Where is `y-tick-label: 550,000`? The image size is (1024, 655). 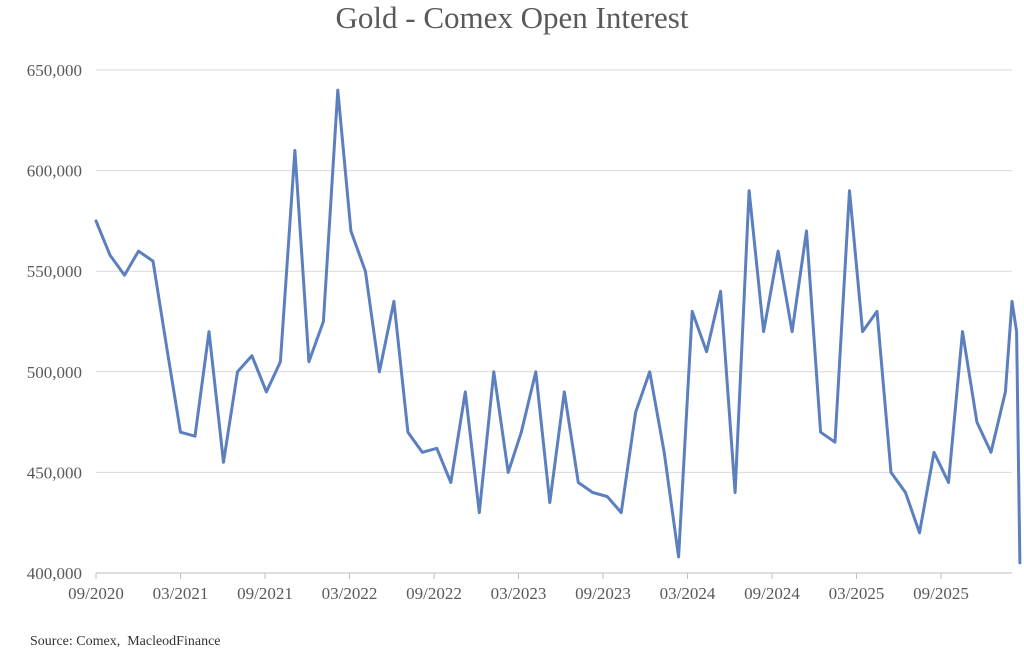
y-tick-label: 550,000 is located at coordinates (54, 271).